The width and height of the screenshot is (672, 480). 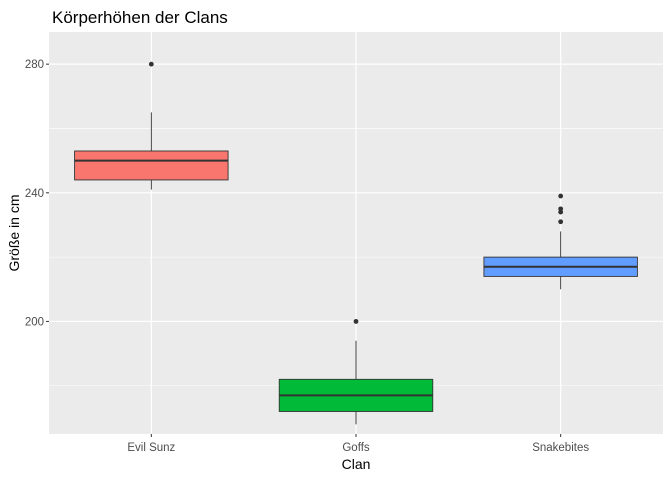 What do you see at coordinates (34, 65) in the screenshot?
I see `y-tick-label: 280` at bounding box center [34, 65].